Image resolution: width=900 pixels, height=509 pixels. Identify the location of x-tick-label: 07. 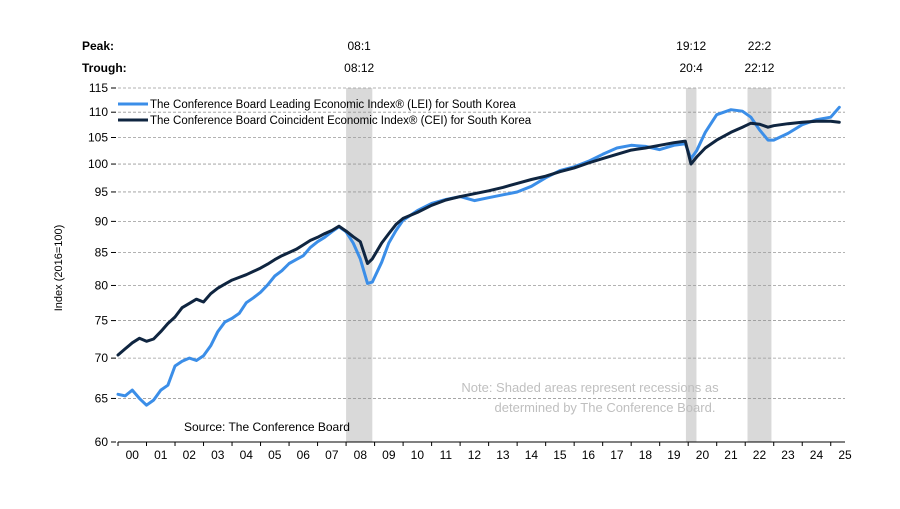
(332, 455).